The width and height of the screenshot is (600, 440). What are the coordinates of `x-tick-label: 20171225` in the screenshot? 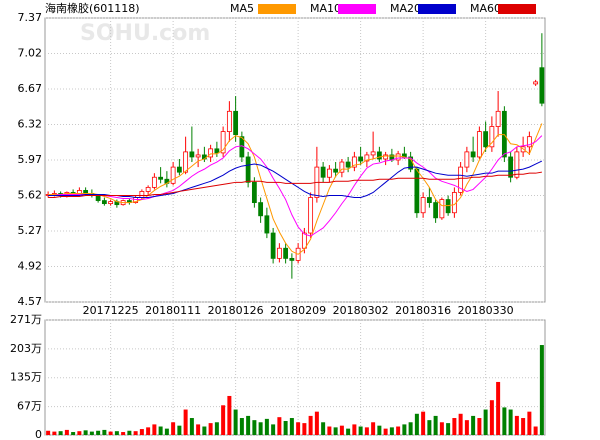 It's located at (111, 310).